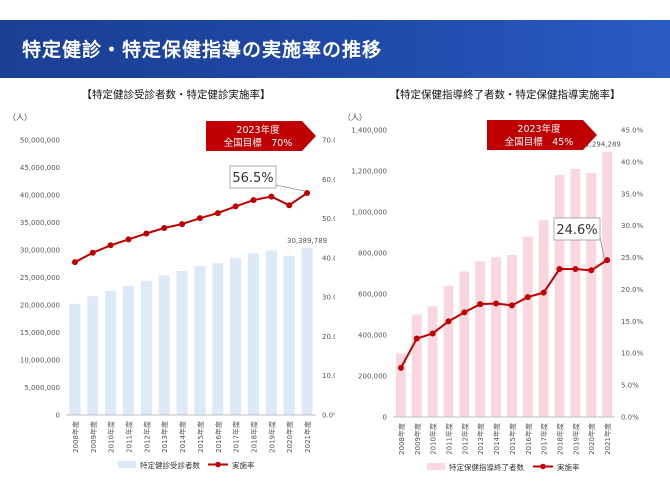 This screenshot has height=500, width=670. I want to click on y-right-tick-label: 60.0%, so click(328, 180).